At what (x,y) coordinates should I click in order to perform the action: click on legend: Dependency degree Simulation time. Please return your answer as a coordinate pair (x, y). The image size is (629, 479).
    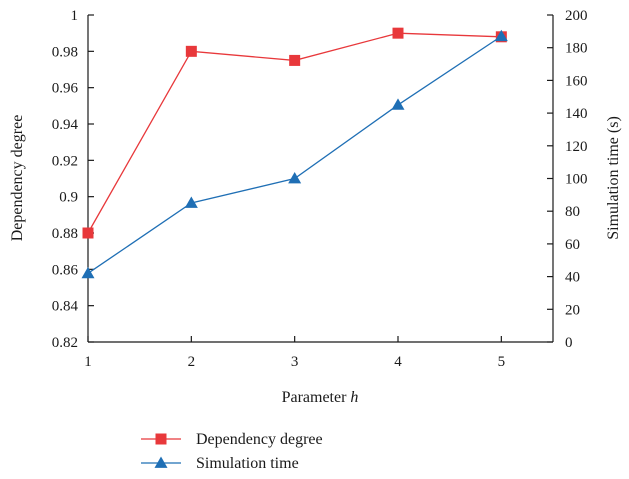
    Looking at the image, I should click on (232, 451).